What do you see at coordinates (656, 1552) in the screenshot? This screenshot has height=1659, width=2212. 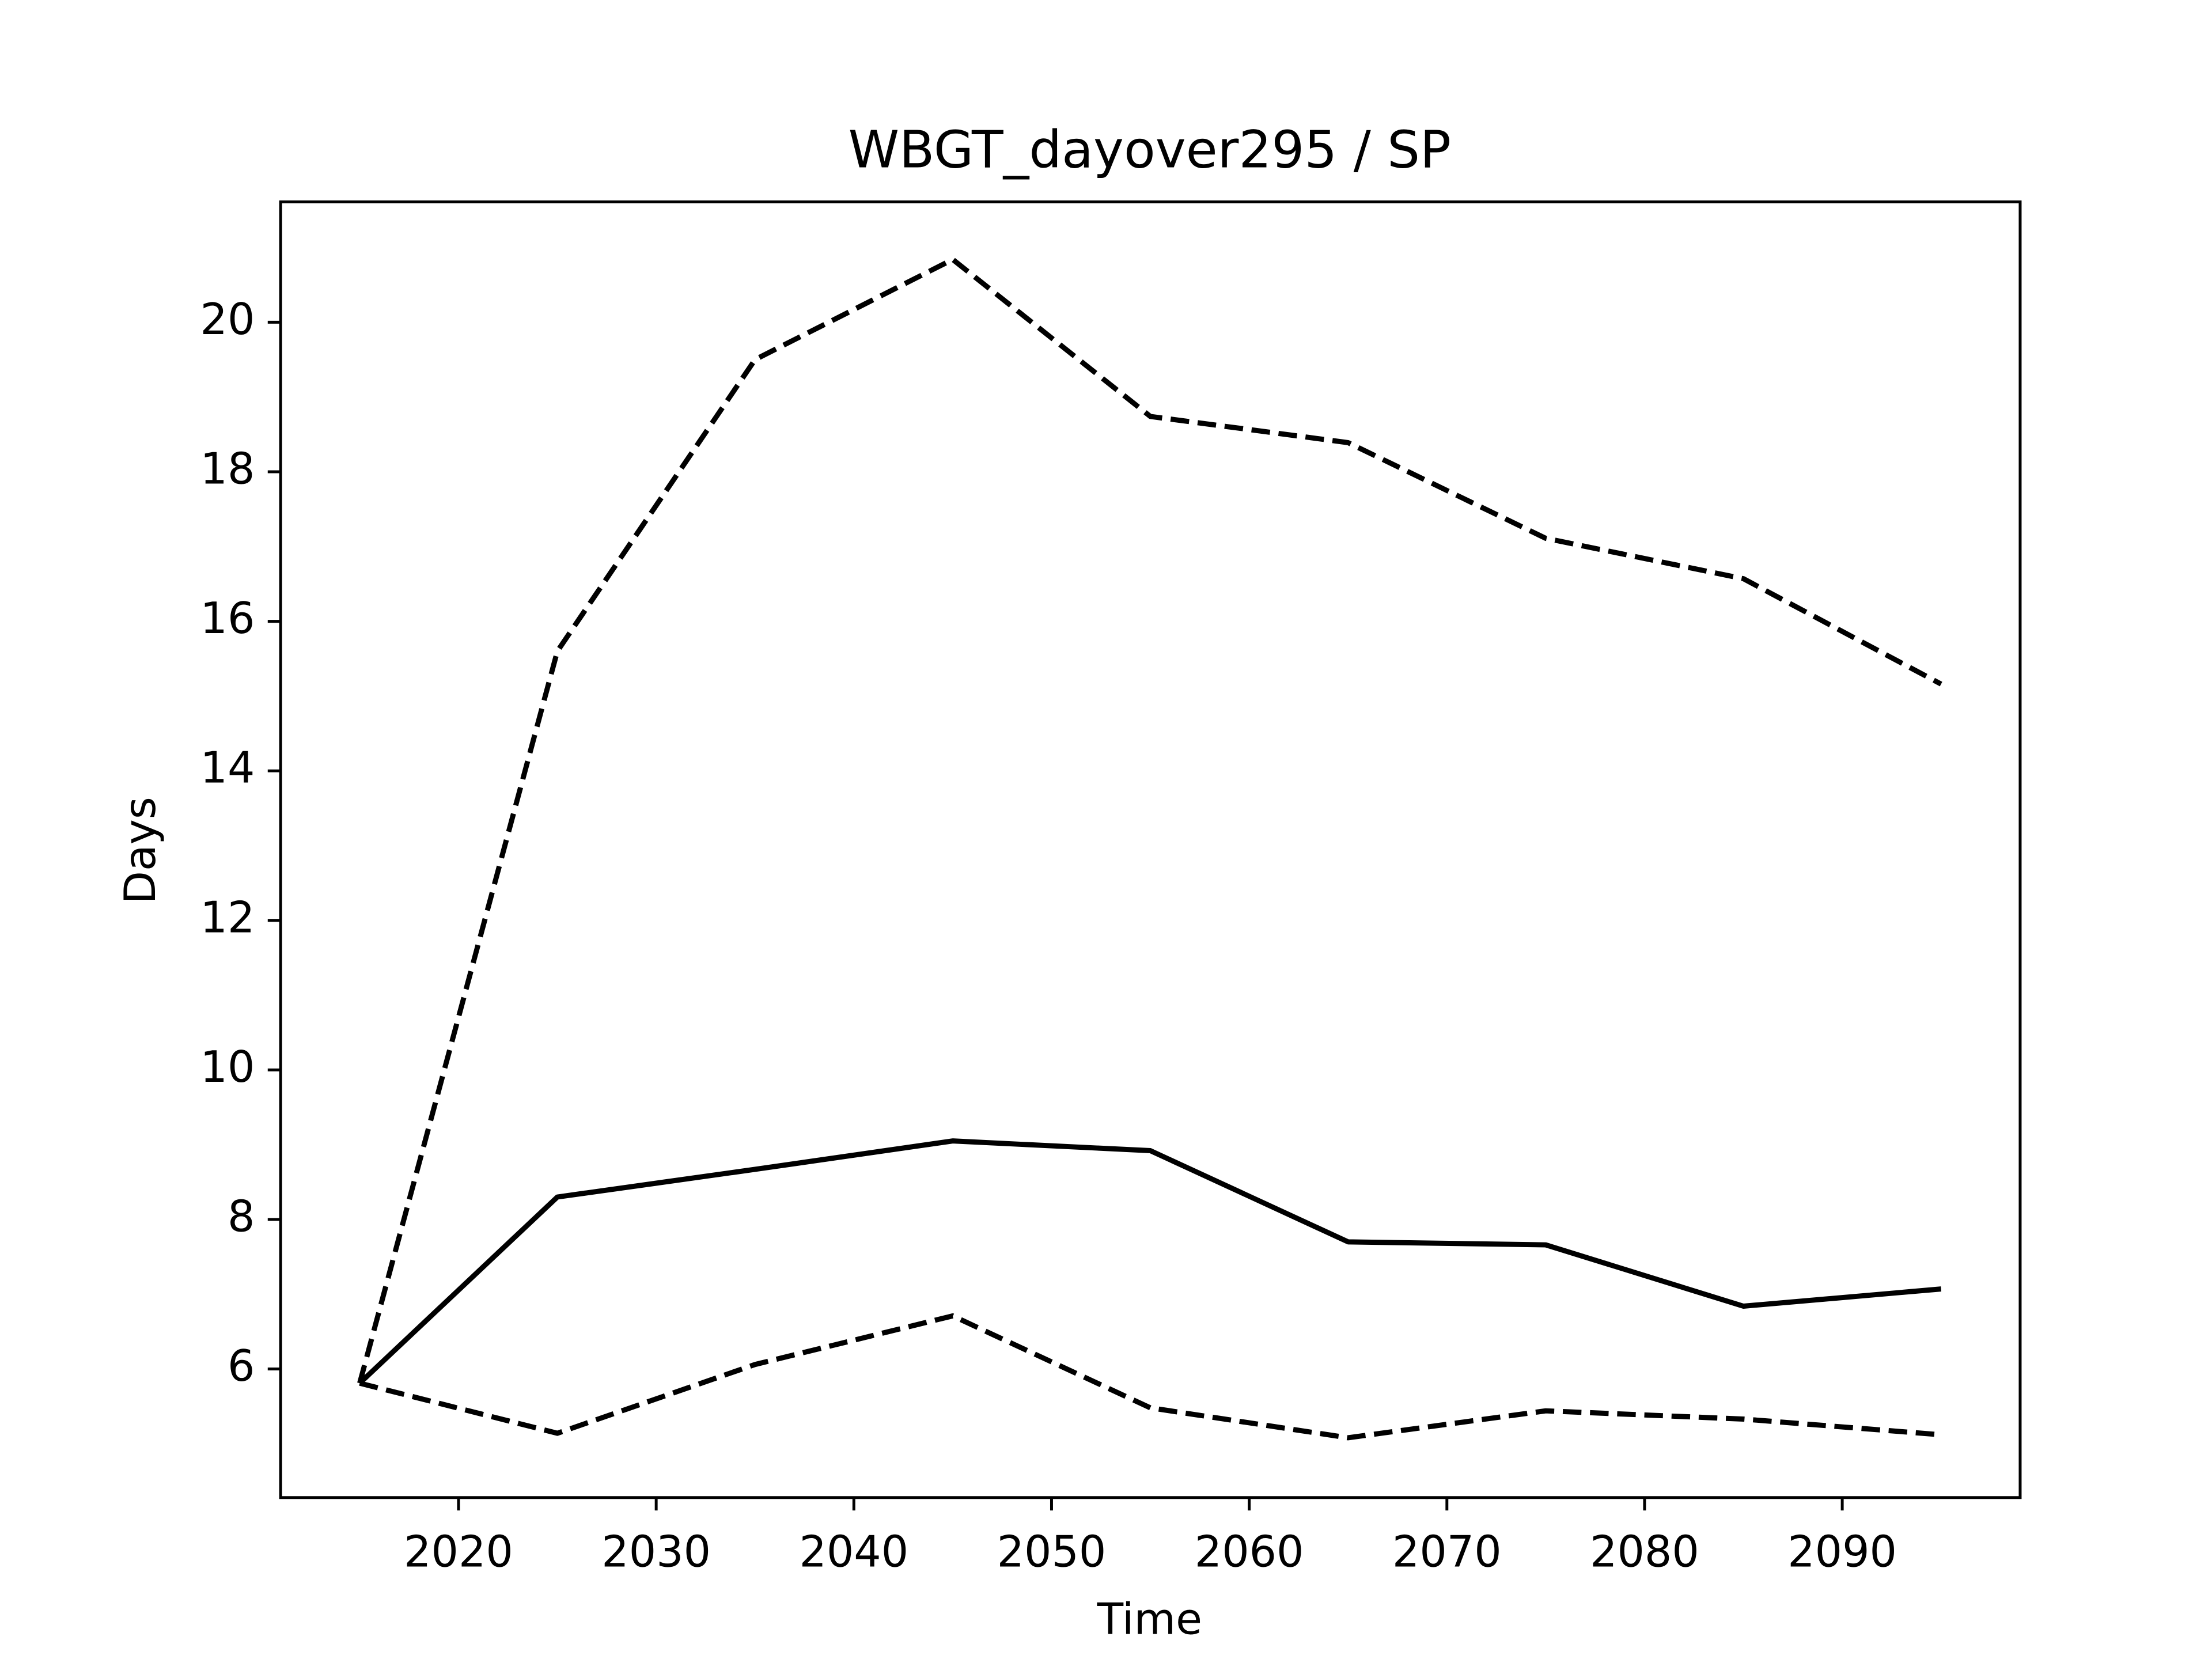 I see `x-tick-label: 2030` at bounding box center [656, 1552].